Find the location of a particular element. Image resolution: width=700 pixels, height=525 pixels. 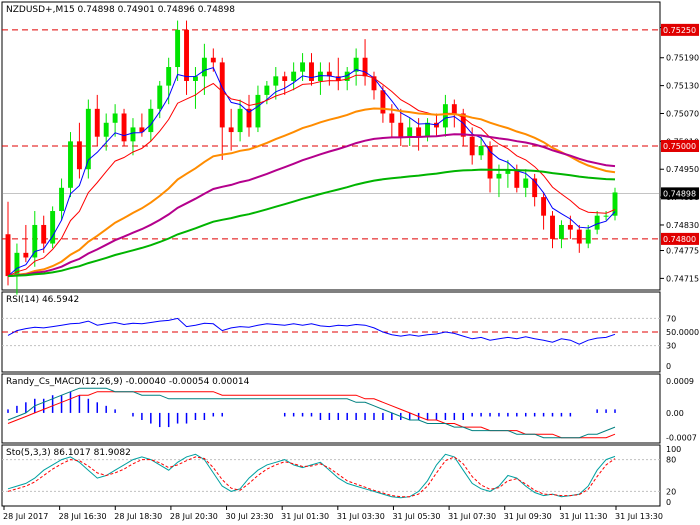

sto-tick-label: 20 is located at coordinates (671, 491).